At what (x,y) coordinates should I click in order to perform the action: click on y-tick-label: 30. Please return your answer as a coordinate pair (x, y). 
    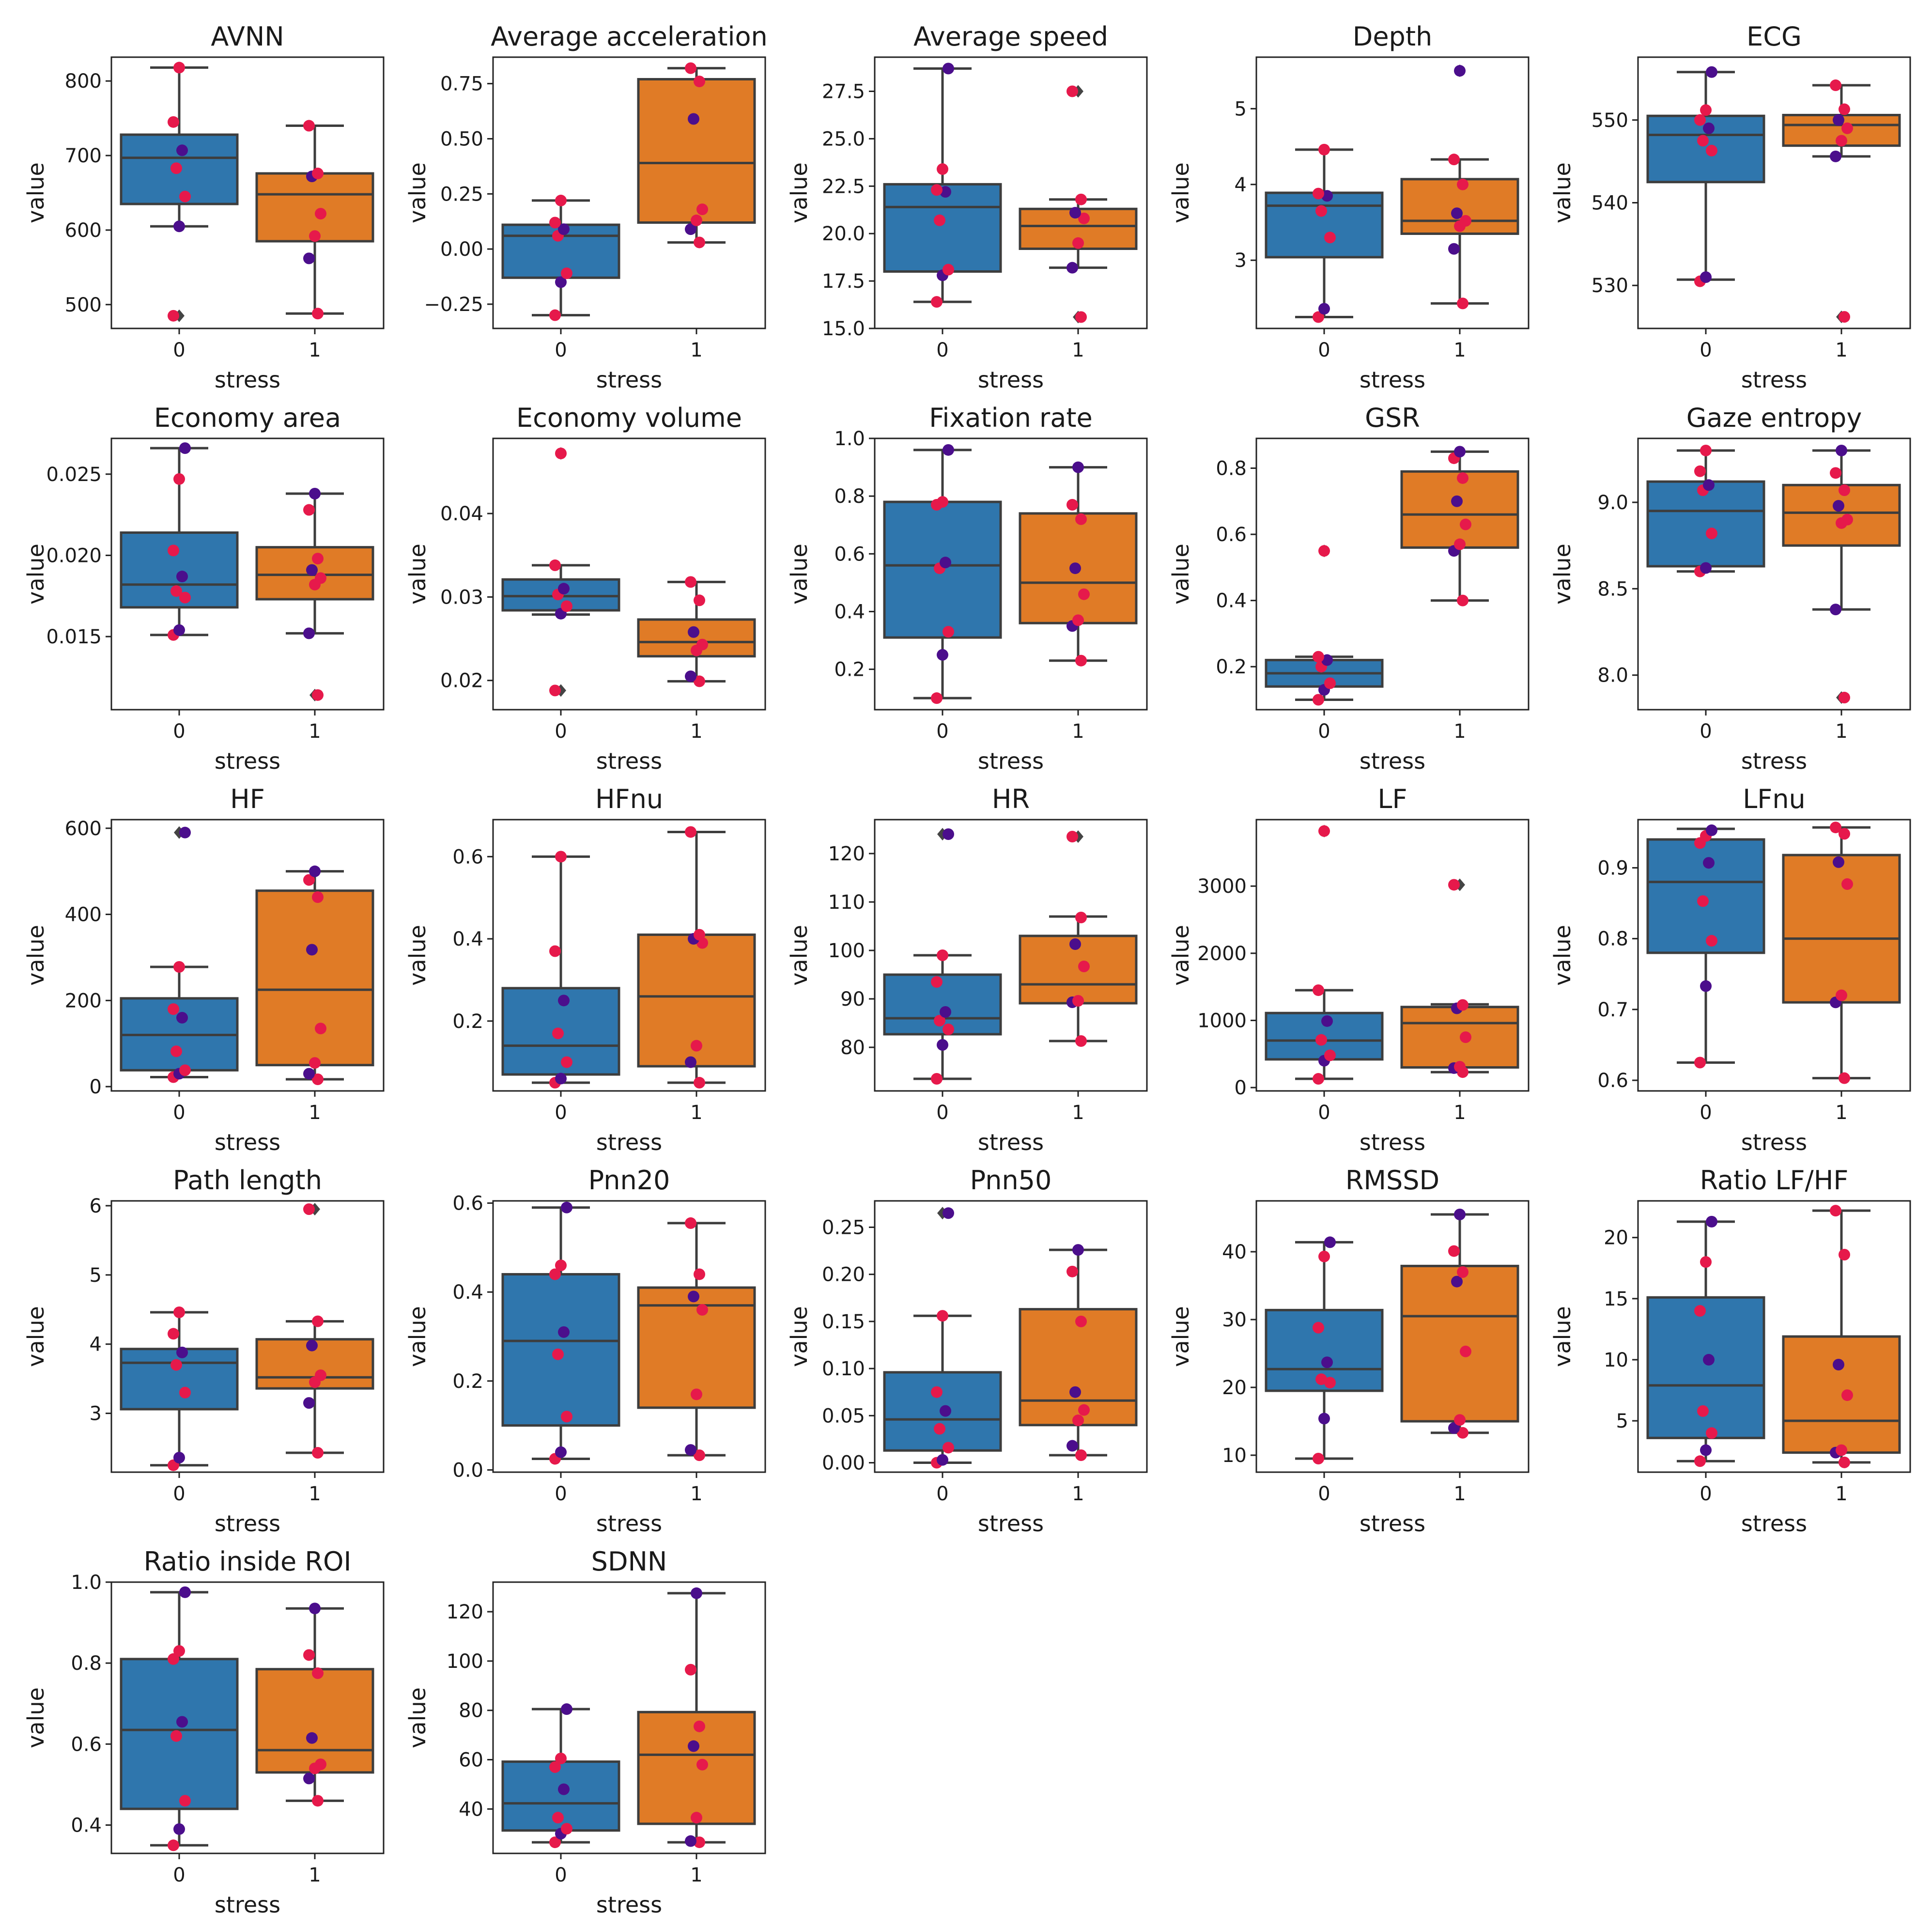
    Looking at the image, I should click on (1234, 1320).